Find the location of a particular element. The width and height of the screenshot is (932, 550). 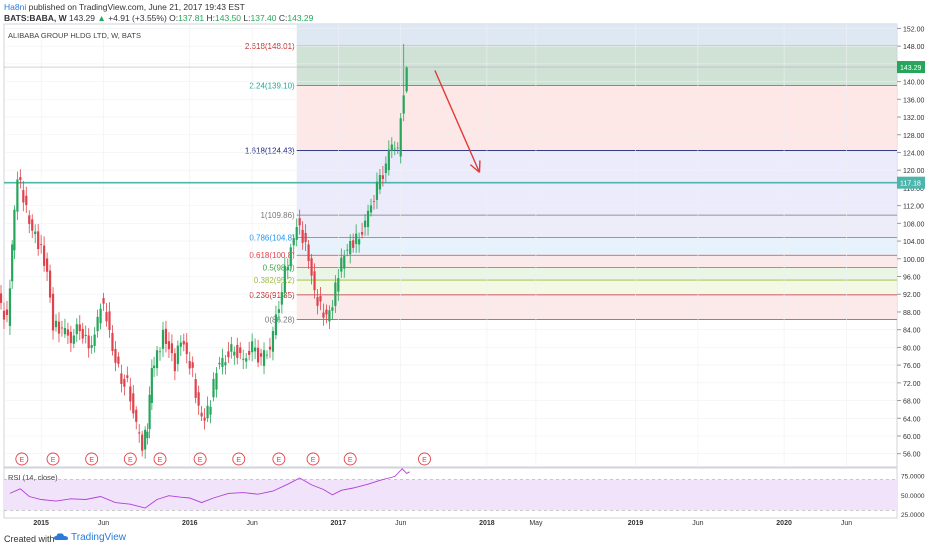

y-axis-tick-label: 132.00 is located at coordinates (914, 118).